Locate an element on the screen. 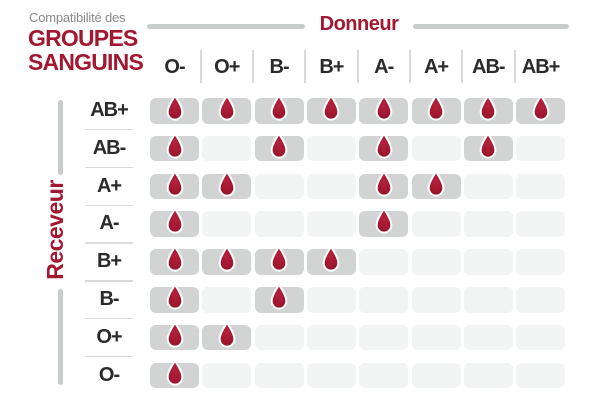  grid-cell-A+-from-B- is located at coordinates (279, 186).